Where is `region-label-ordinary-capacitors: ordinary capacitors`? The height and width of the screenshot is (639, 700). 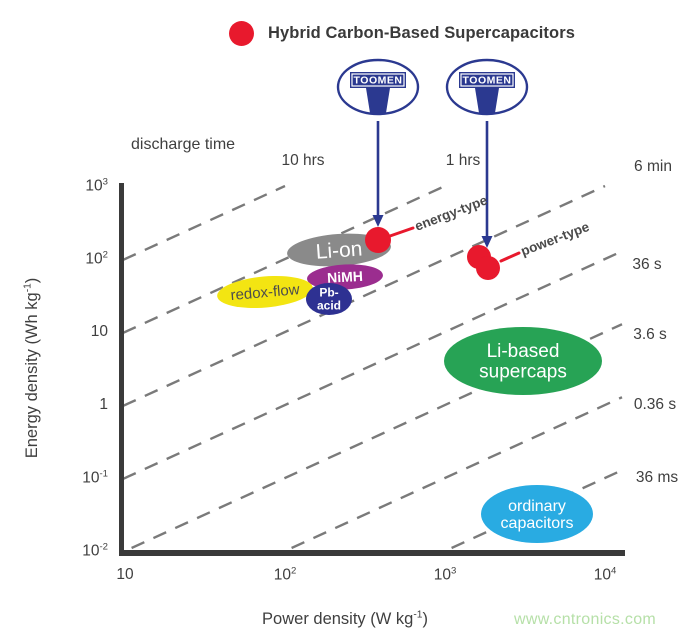
region-label-ordinary-capacitors: ordinary capacitors is located at coordinates (537, 515).